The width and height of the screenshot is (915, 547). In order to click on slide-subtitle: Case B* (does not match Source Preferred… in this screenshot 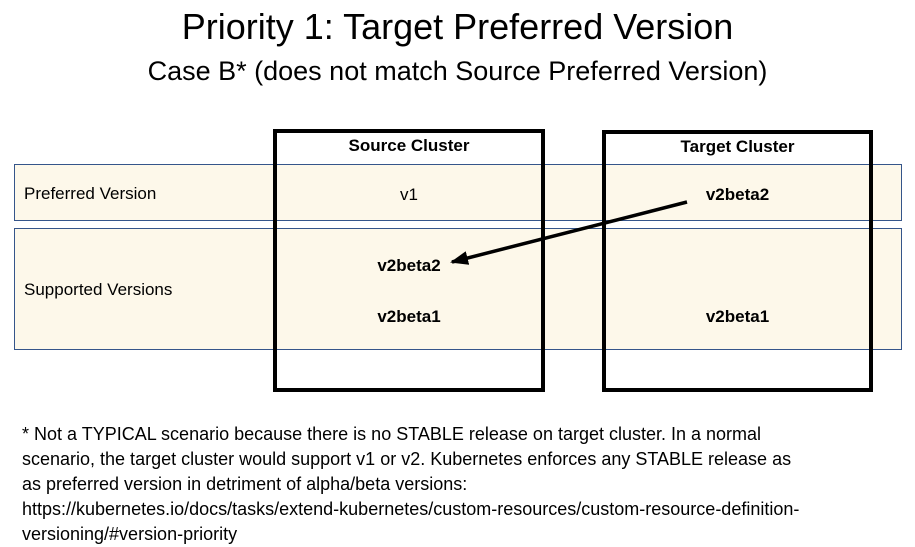, I will do `click(457, 71)`.